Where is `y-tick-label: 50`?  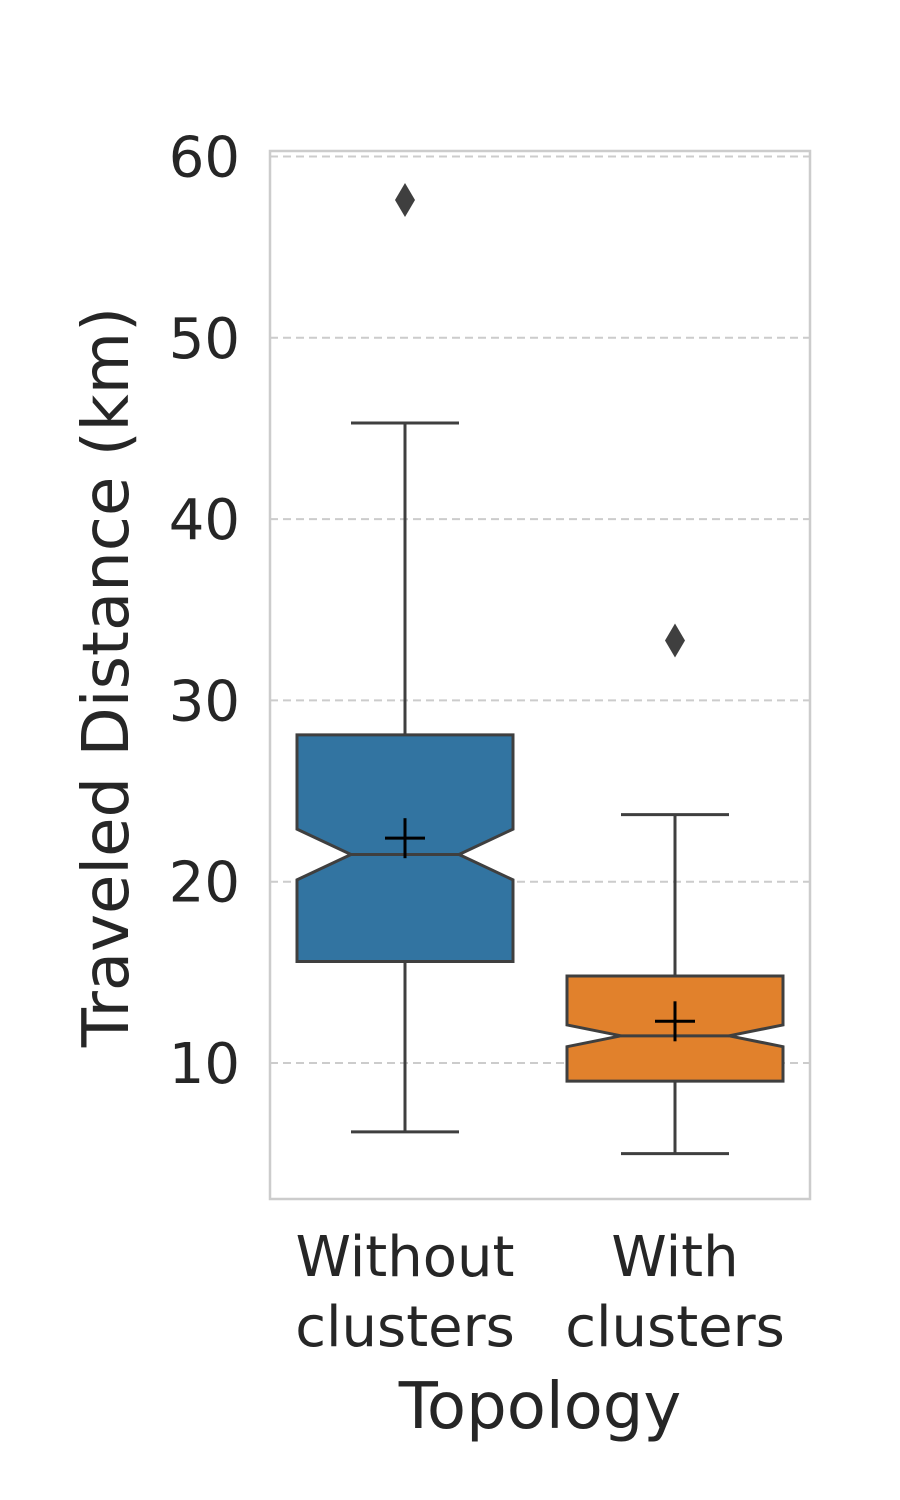
y-tick-label: 50 is located at coordinates (204, 339).